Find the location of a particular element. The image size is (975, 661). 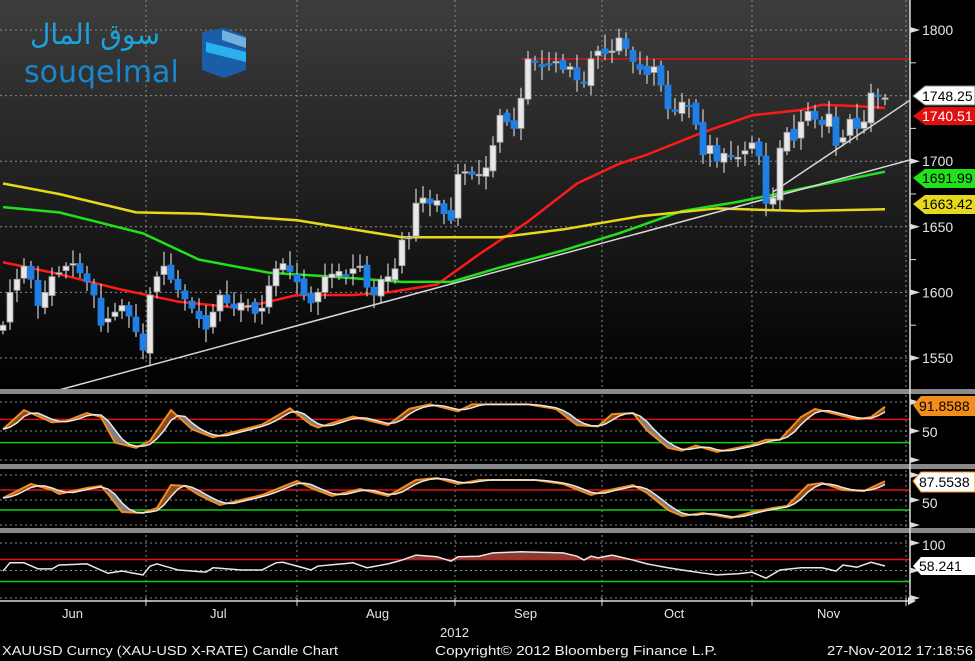

price-tick-label: 1550 is located at coordinates (937, 358).